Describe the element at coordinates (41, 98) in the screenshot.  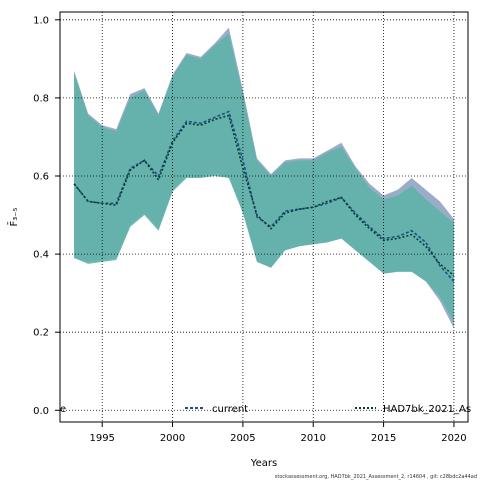
I see `y-tick-label-4: 0.8` at that location.